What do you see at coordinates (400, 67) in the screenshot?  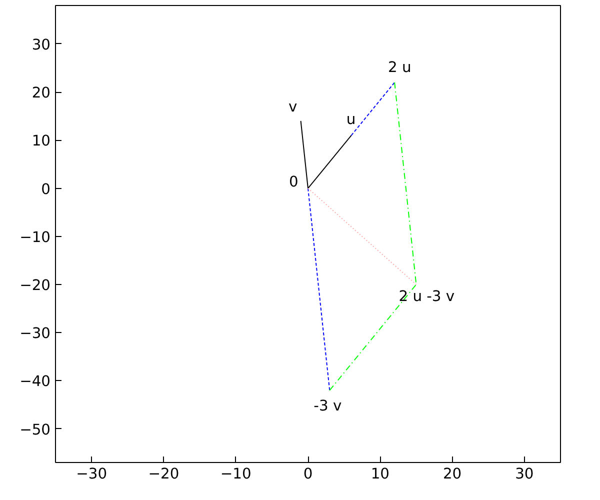 I see `annotation: 2 u` at bounding box center [400, 67].